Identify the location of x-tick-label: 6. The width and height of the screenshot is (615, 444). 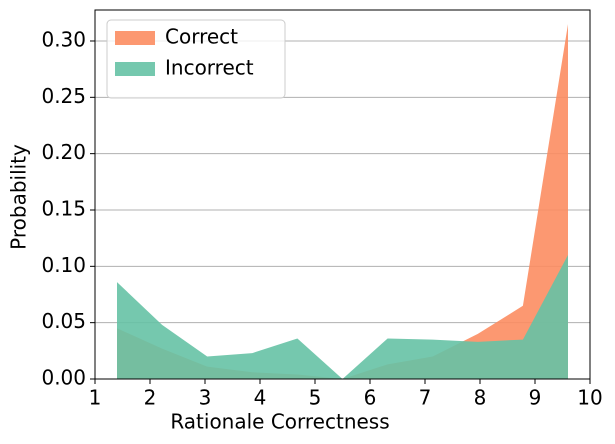
(370, 398).